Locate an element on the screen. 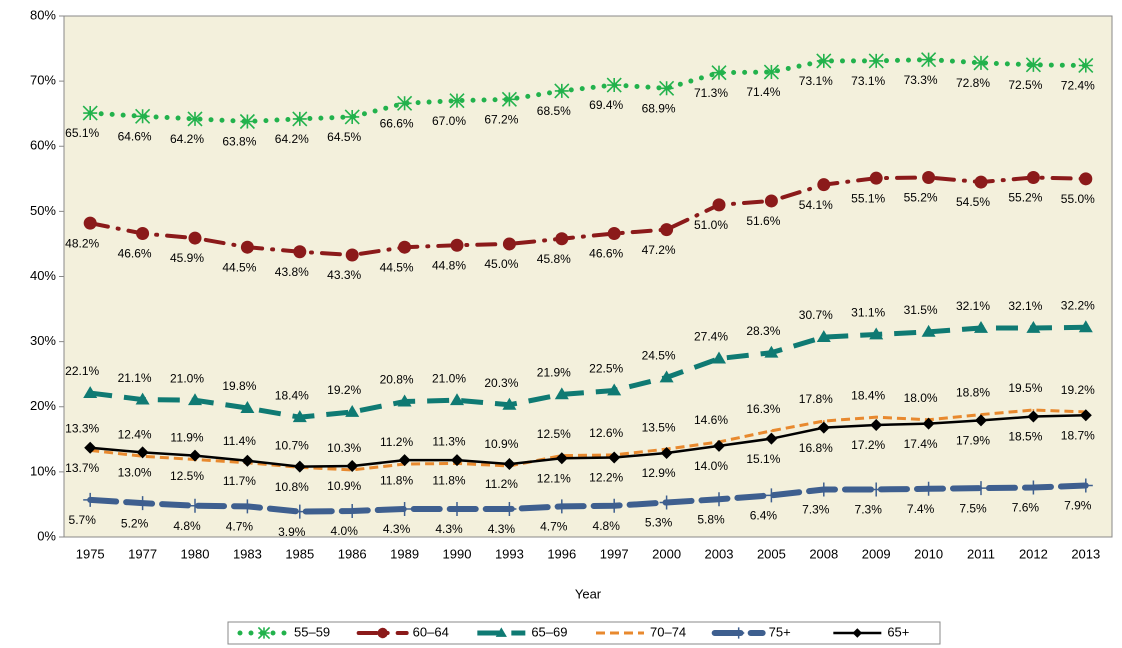 The width and height of the screenshot is (1122, 648). value-label: 10.9% is located at coordinates (344, 486).